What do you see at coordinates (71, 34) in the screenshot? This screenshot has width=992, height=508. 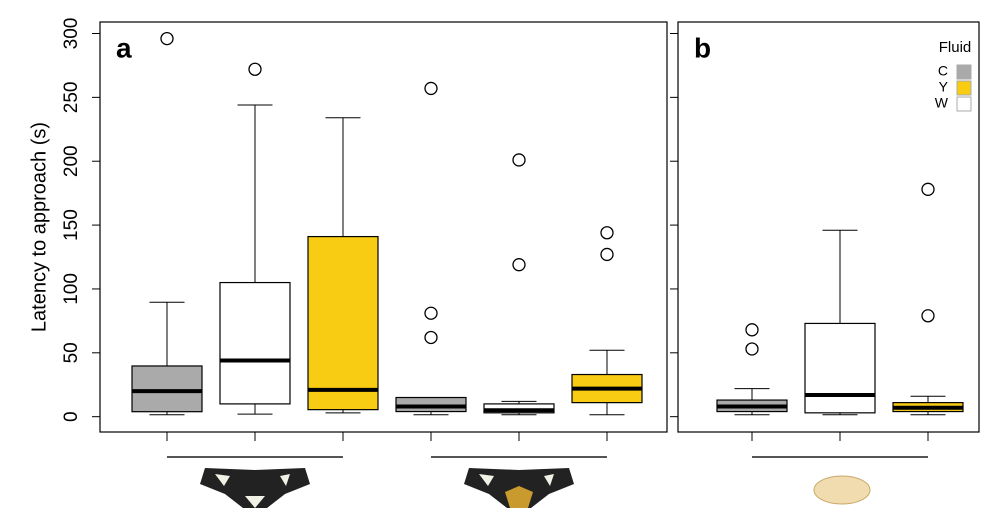 I see `y-tick-label: 300` at bounding box center [71, 34].